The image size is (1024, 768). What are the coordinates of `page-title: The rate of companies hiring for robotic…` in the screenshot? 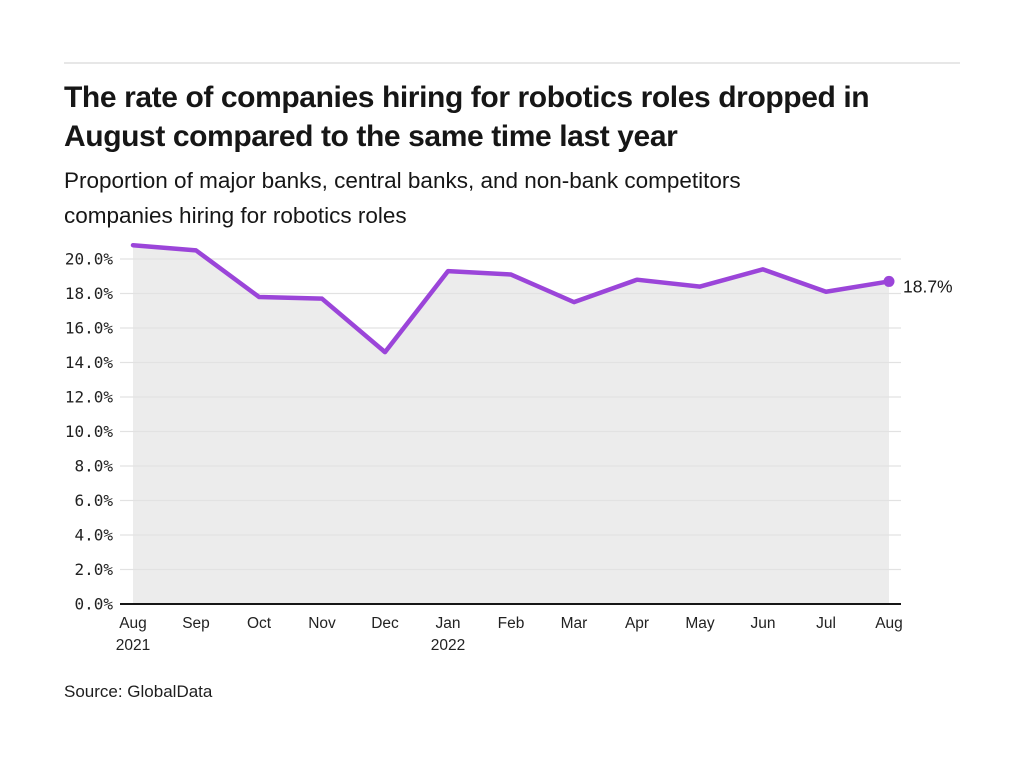 It's located at (467, 117).